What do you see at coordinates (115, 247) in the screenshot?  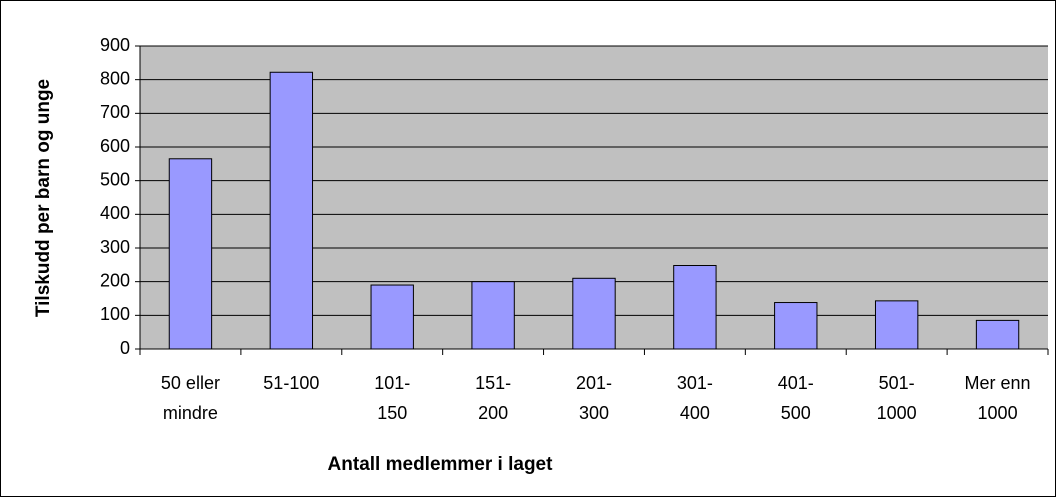 I see `y-tick-label: 300` at bounding box center [115, 247].